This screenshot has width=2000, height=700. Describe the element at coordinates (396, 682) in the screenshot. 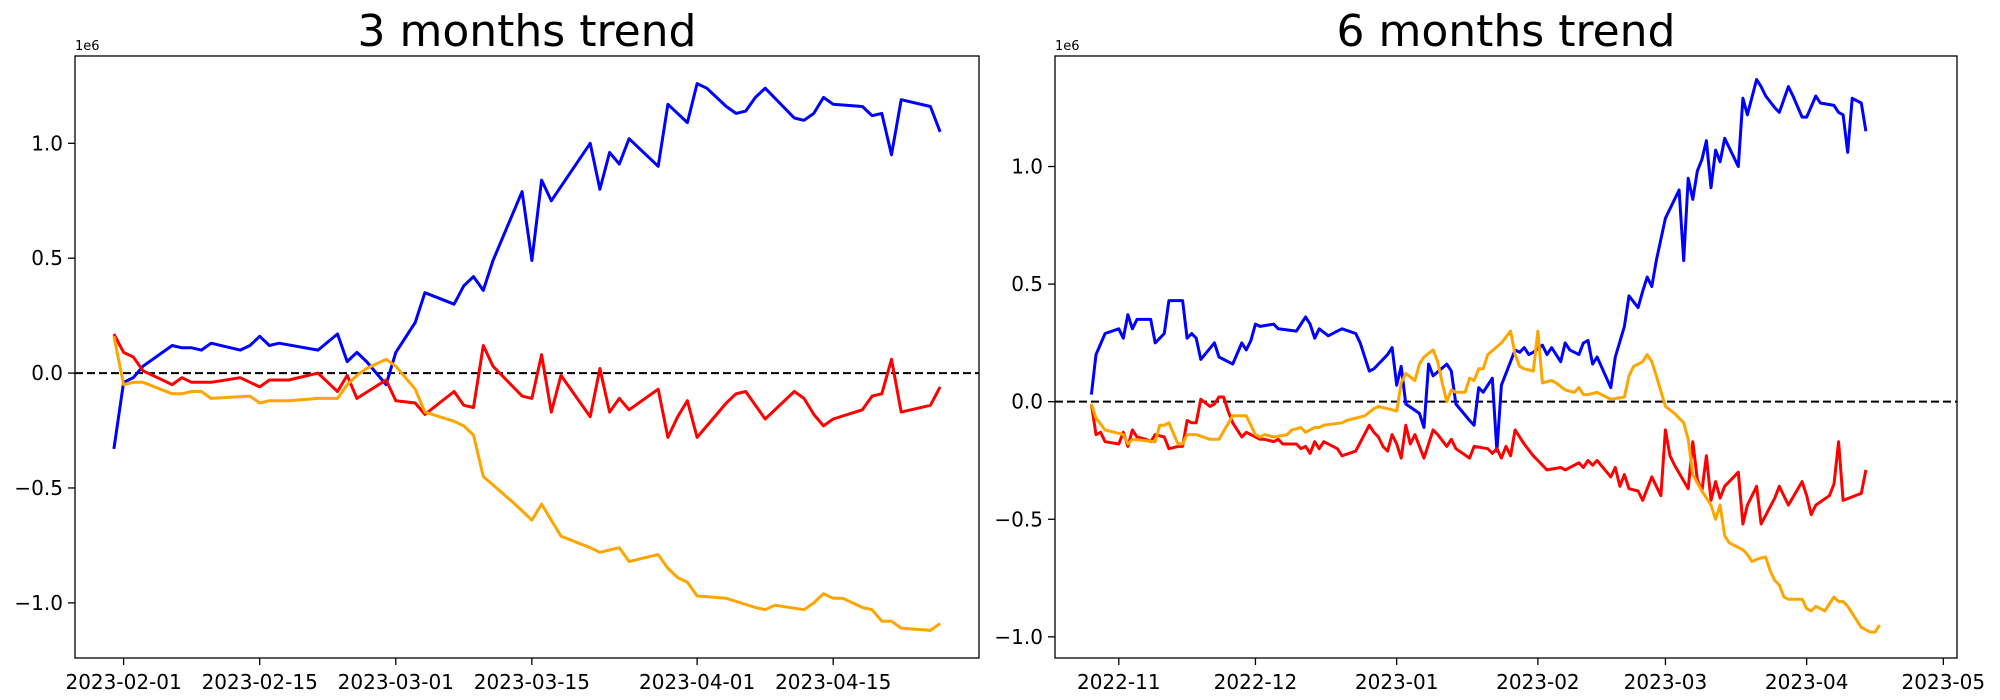

I see `x-tick-label: 2023-03-01` at that location.